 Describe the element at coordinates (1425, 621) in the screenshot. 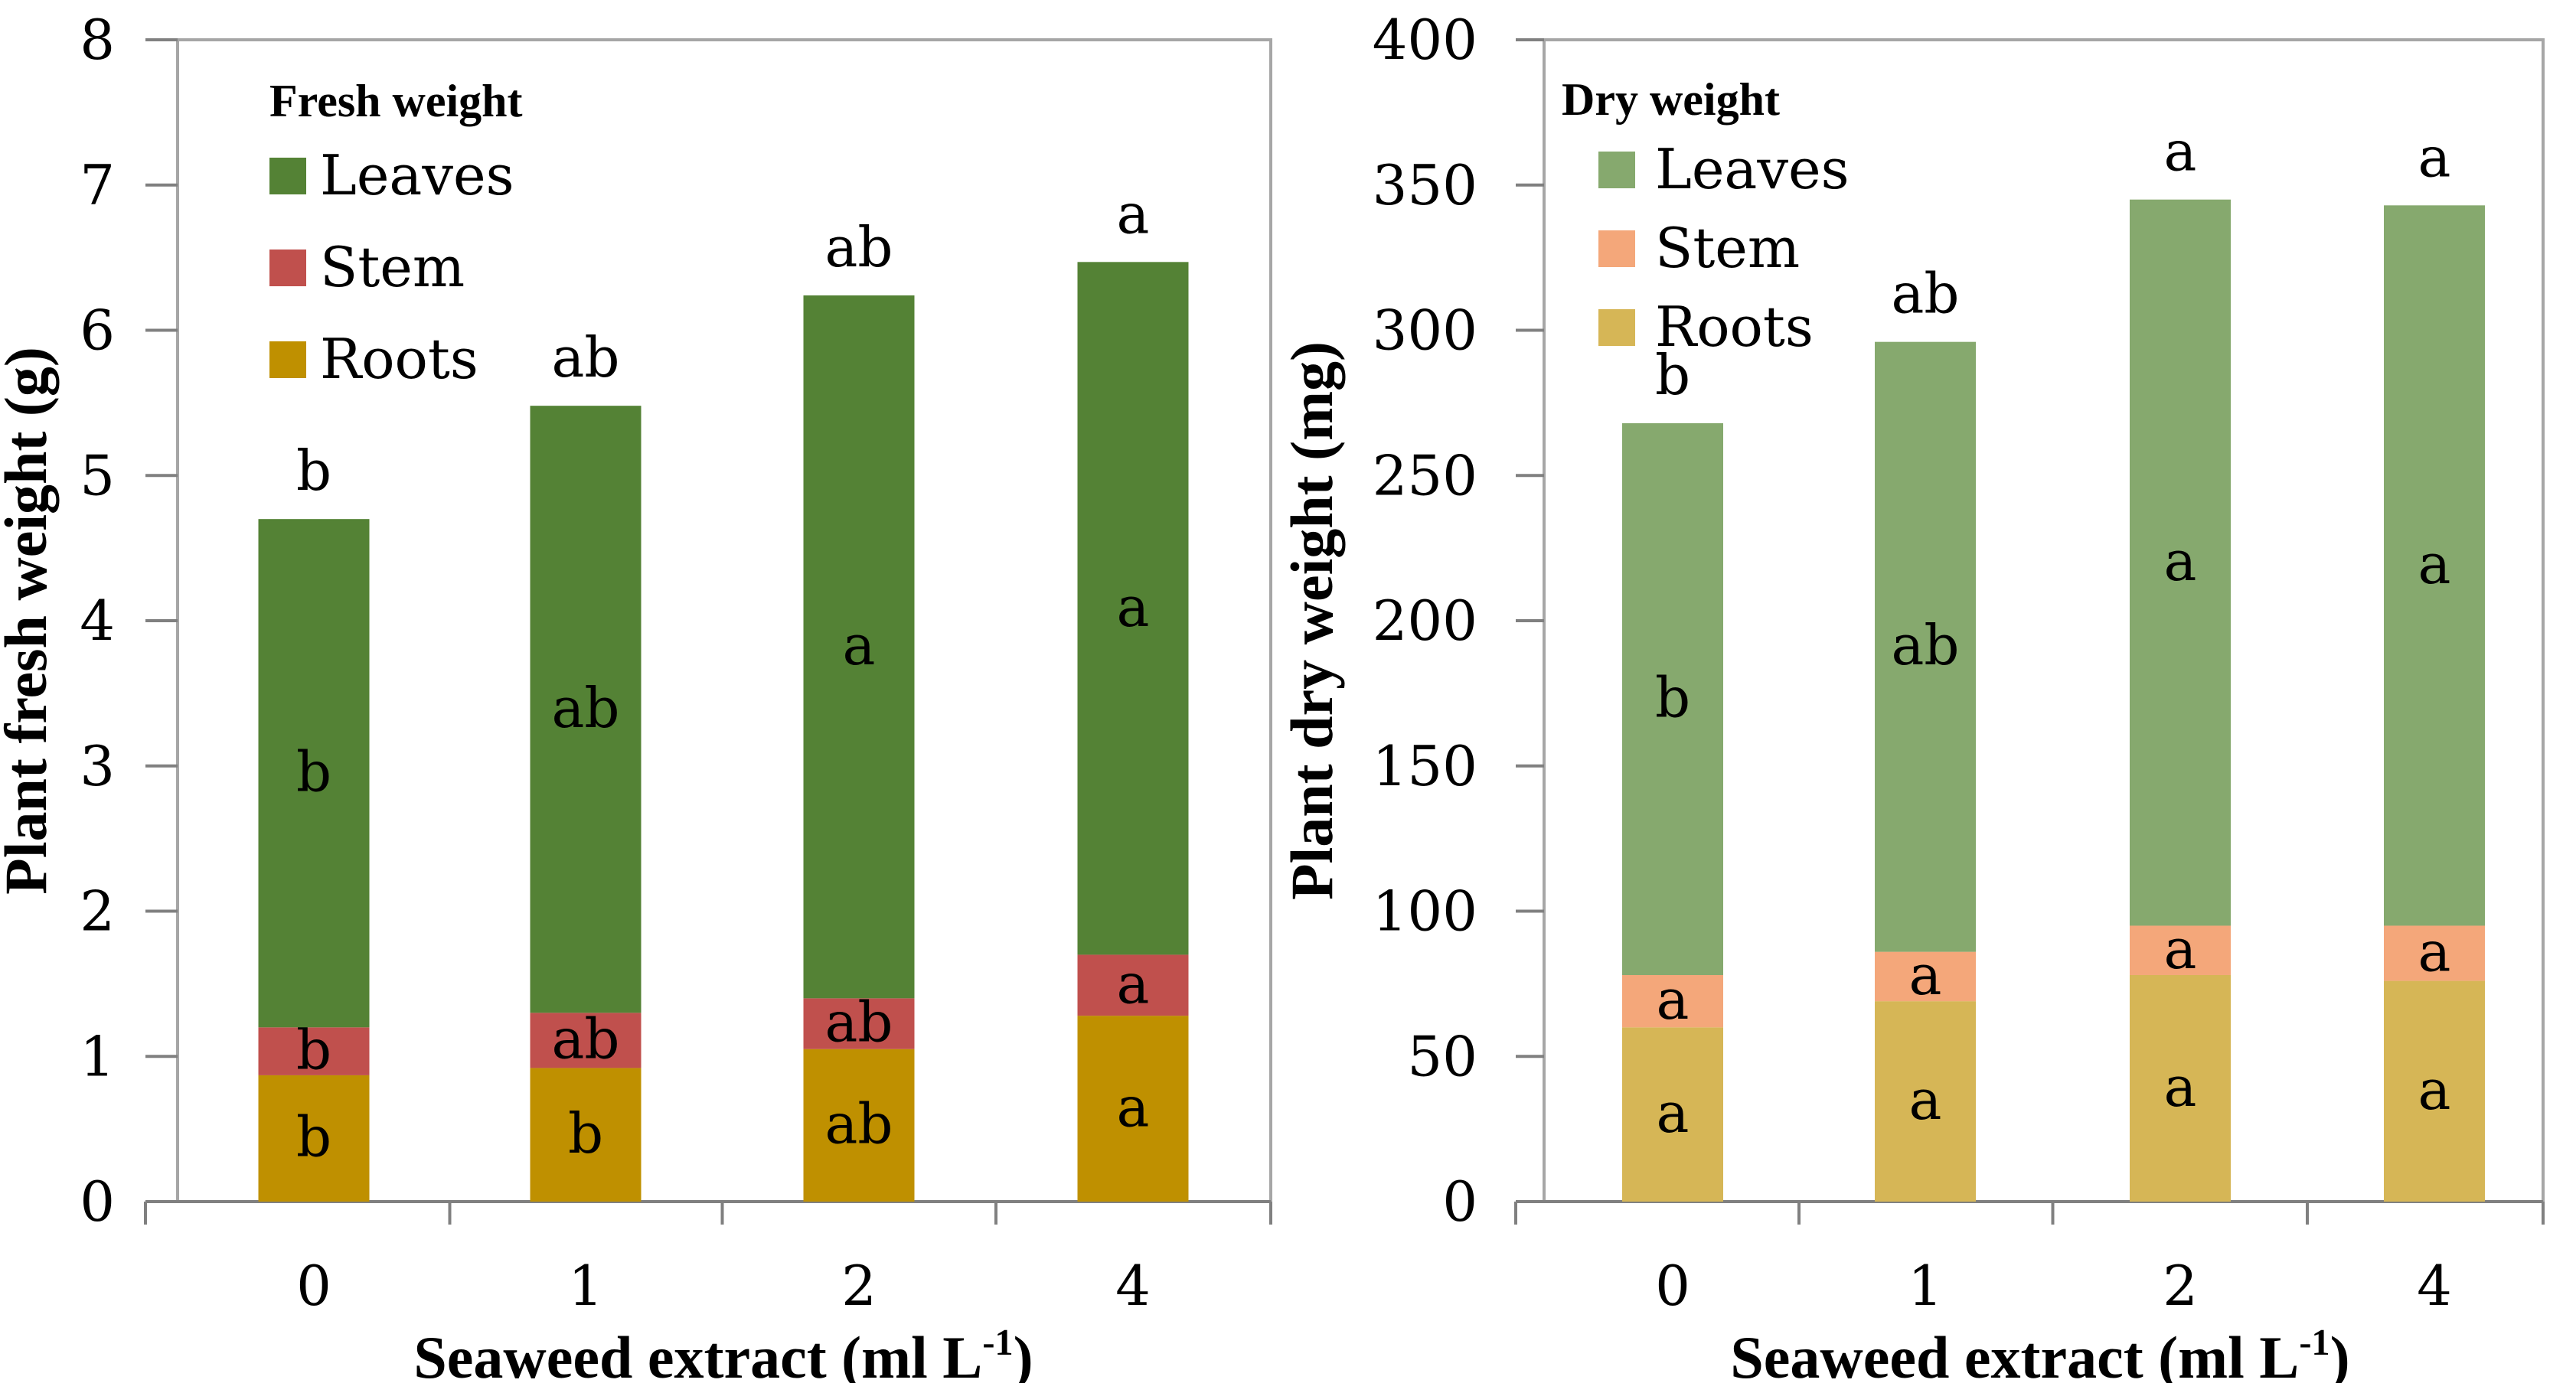

I see `y-tick-label: 200` at that location.